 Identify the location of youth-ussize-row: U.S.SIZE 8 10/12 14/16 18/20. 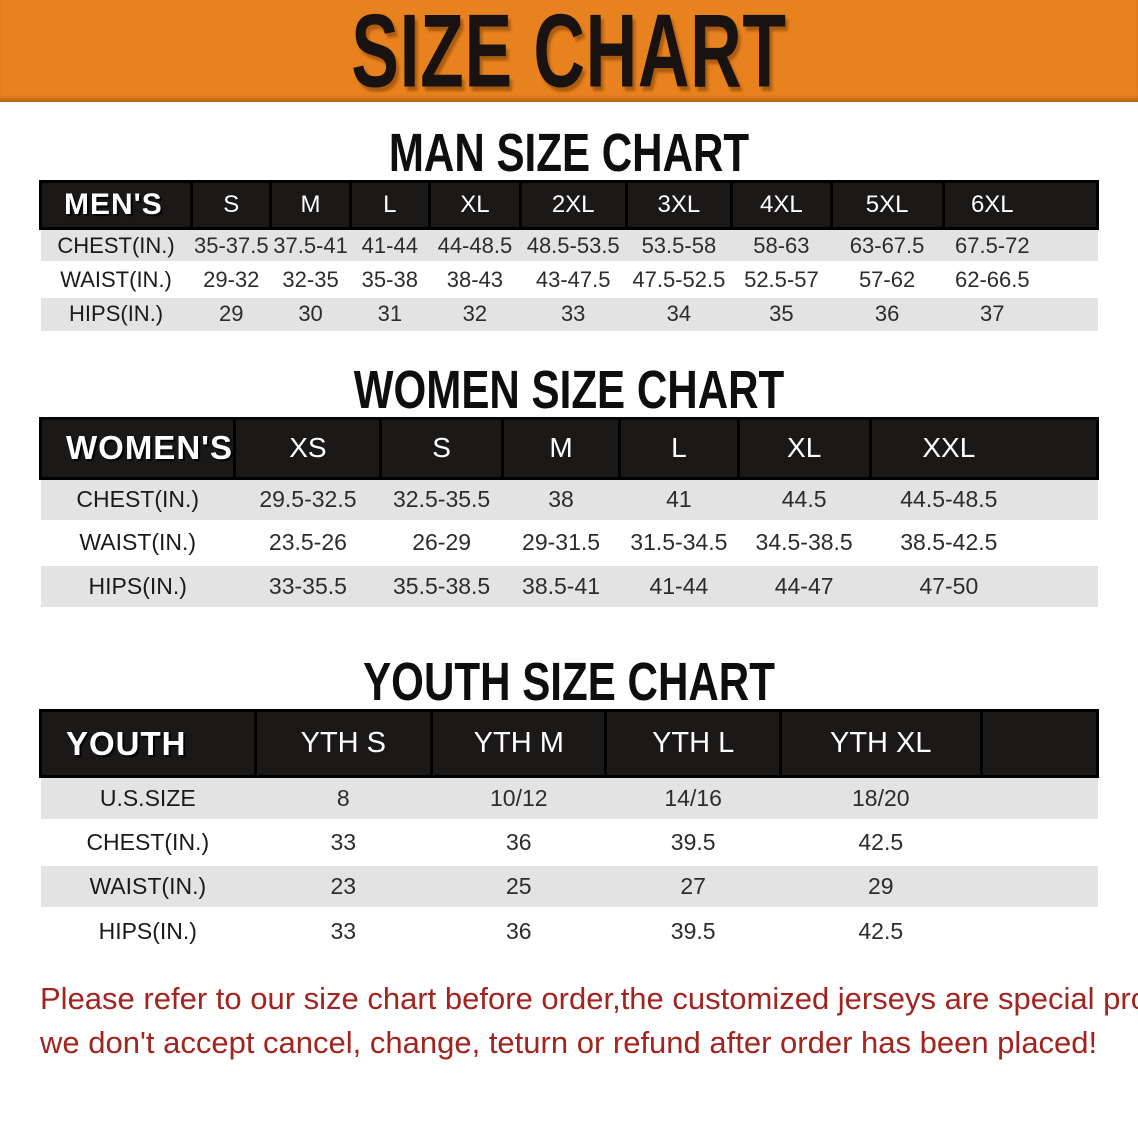
(569, 798).